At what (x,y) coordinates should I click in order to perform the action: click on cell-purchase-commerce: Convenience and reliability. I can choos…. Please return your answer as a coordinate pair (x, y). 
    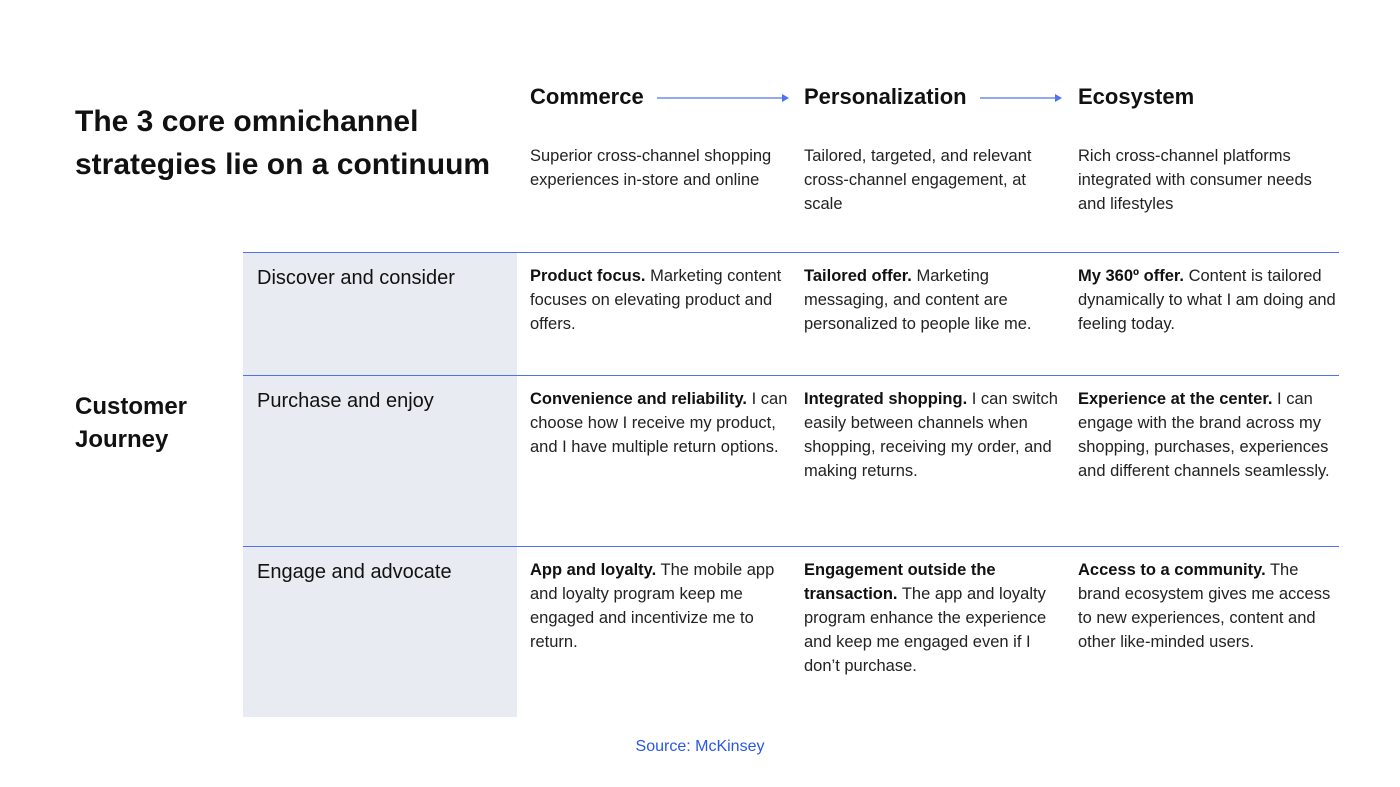
    Looking at the image, I should click on (661, 423).